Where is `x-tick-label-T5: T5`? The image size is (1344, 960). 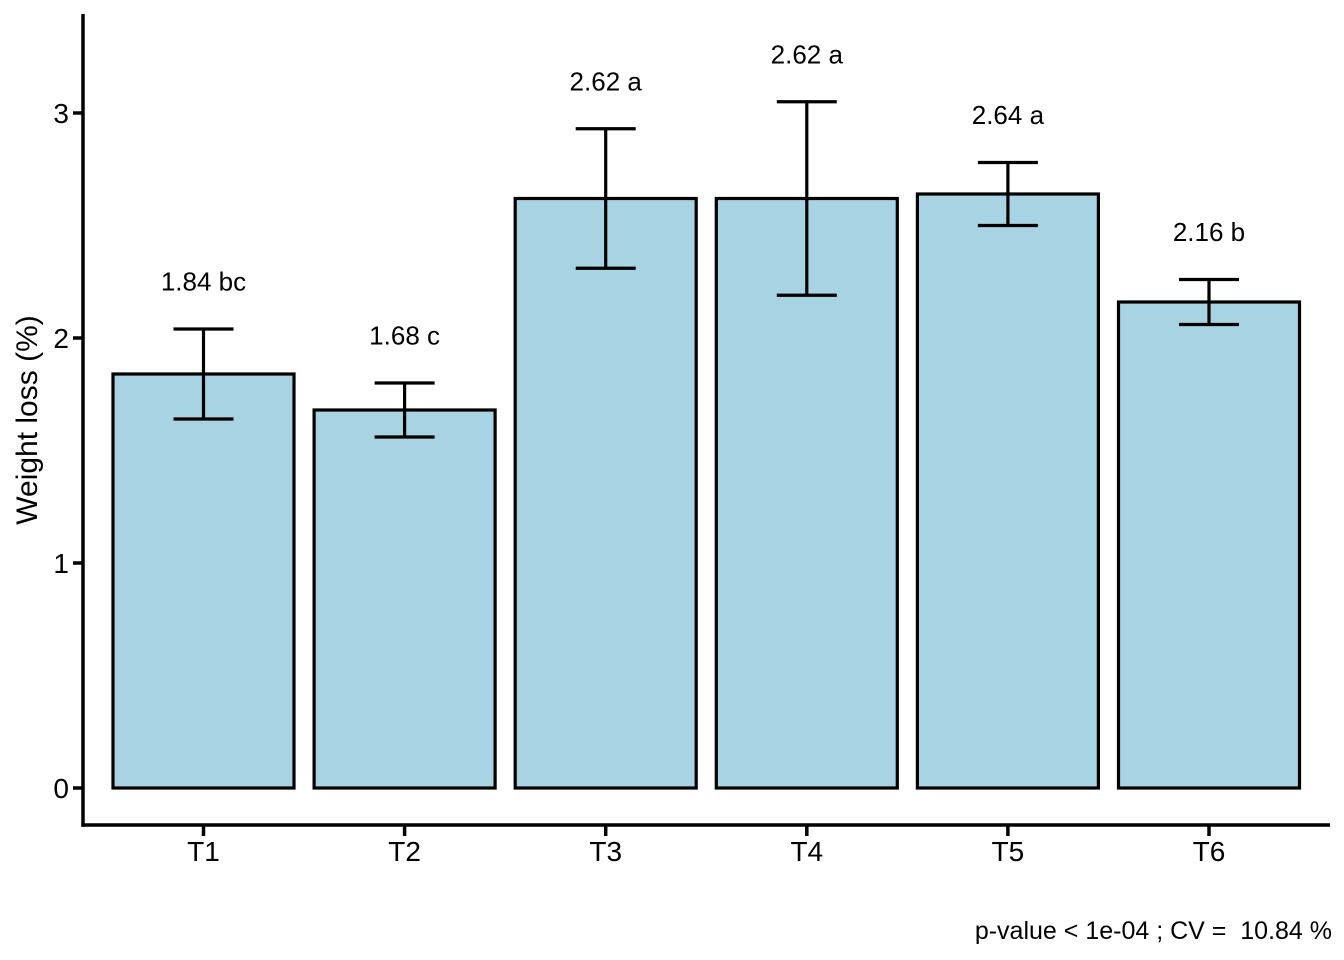
x-tick-label-T5: T5 is located at coordinates (1008, 851).